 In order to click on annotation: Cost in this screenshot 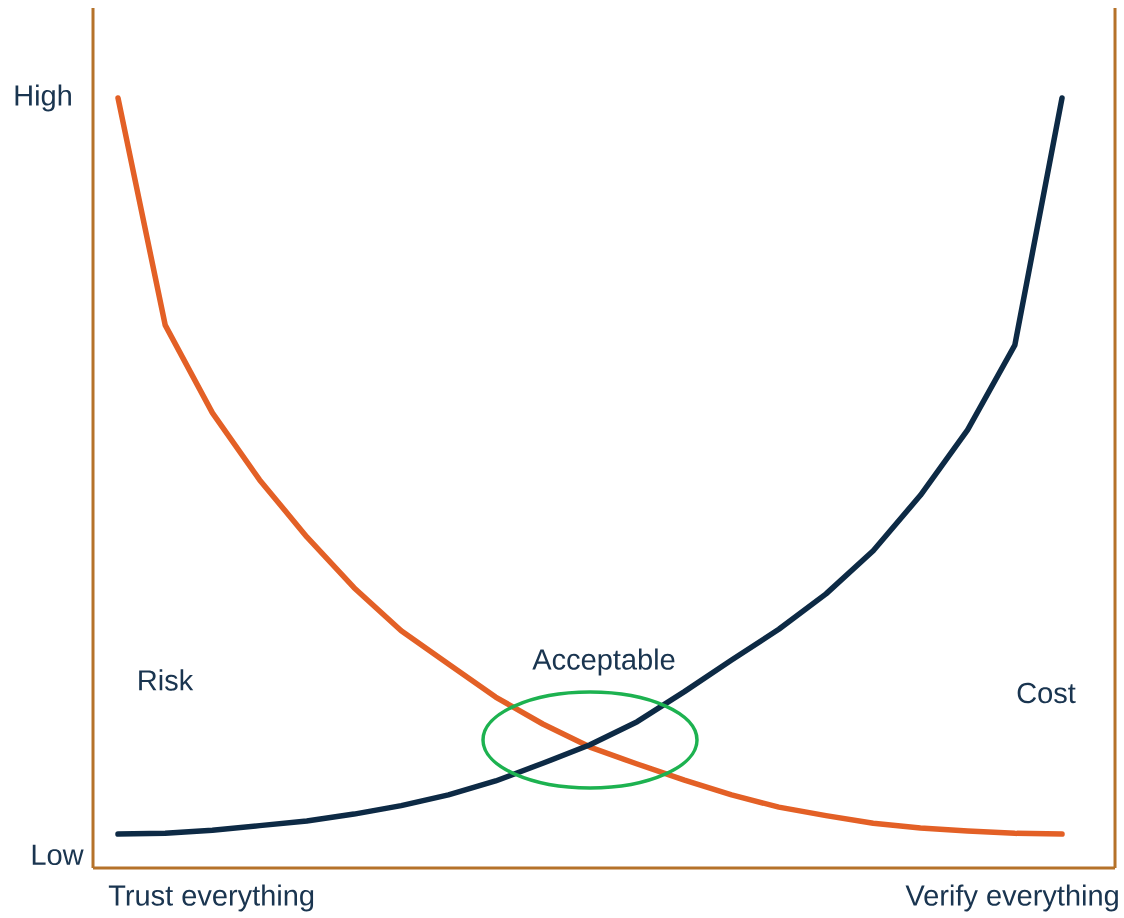, I will do `click(1046, 693)`.